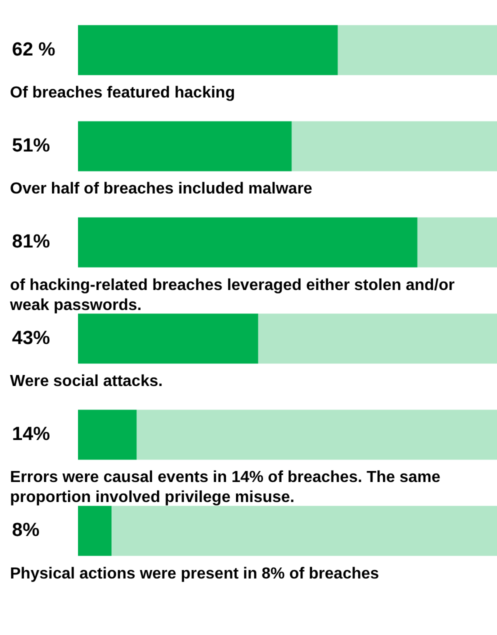 Image resolution: width=497 pixels, height=635 pixels. Describe the element at coordinates (195, 573) in the screenshot. I see `y-tick-label: Physical actions were present in 8% of breaches` at that location.